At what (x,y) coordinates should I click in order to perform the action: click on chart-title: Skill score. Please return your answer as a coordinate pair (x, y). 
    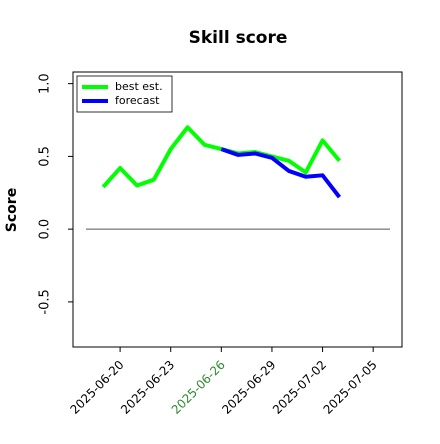
    Looking at the image, I should click on (238, 38).